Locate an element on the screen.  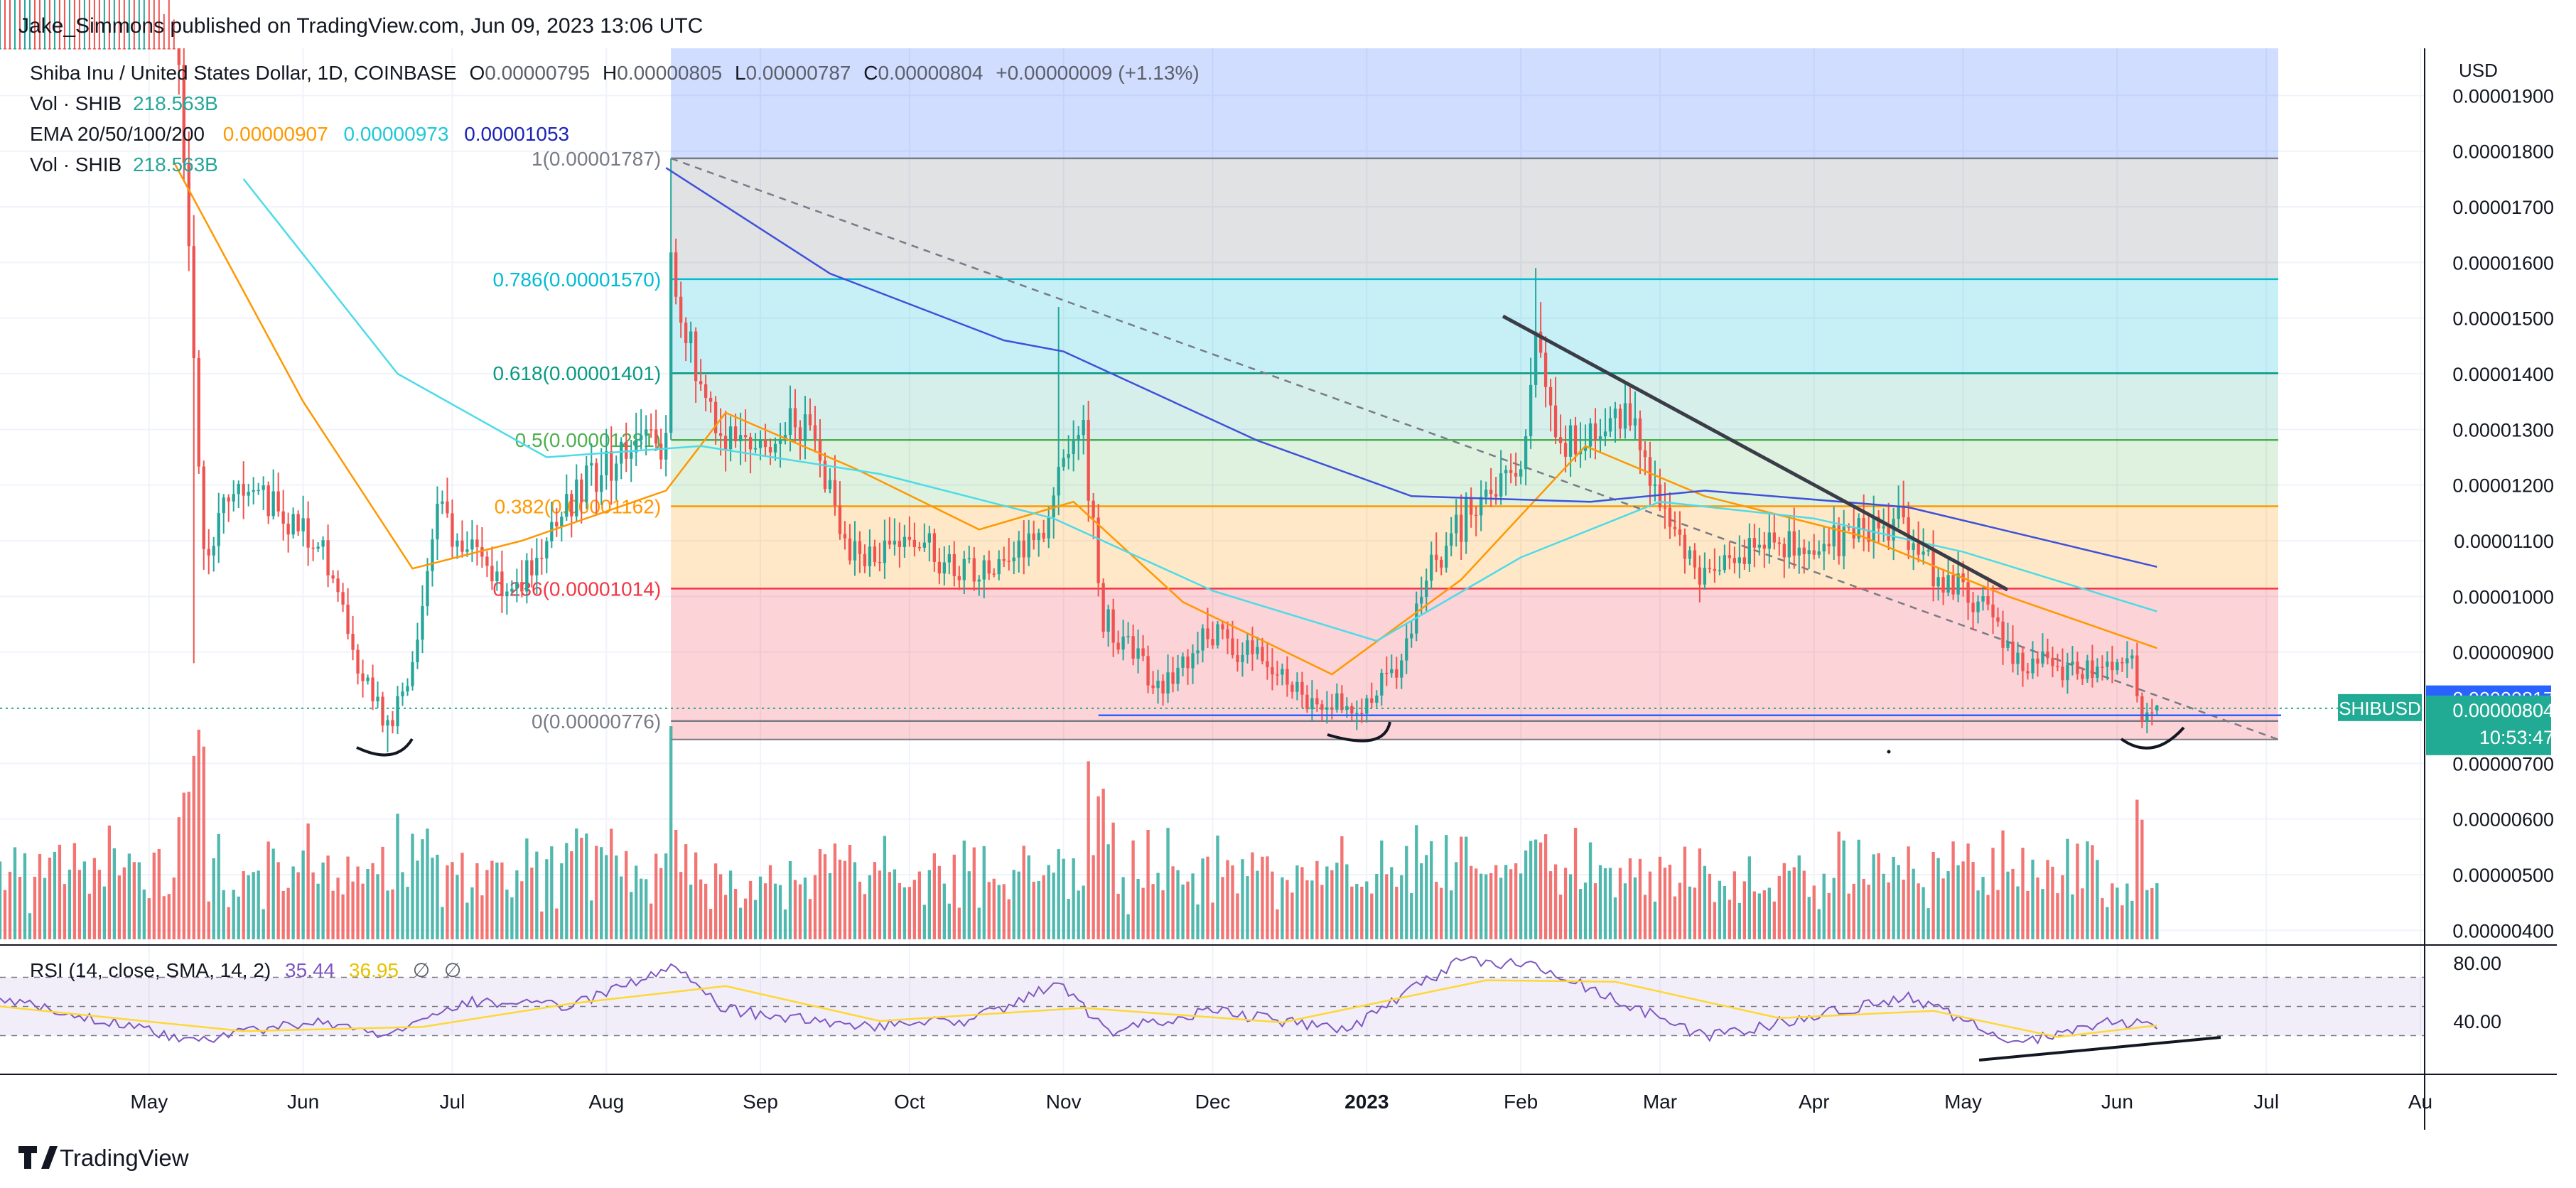
rsi-band is located at coordinates (1213, 1006).